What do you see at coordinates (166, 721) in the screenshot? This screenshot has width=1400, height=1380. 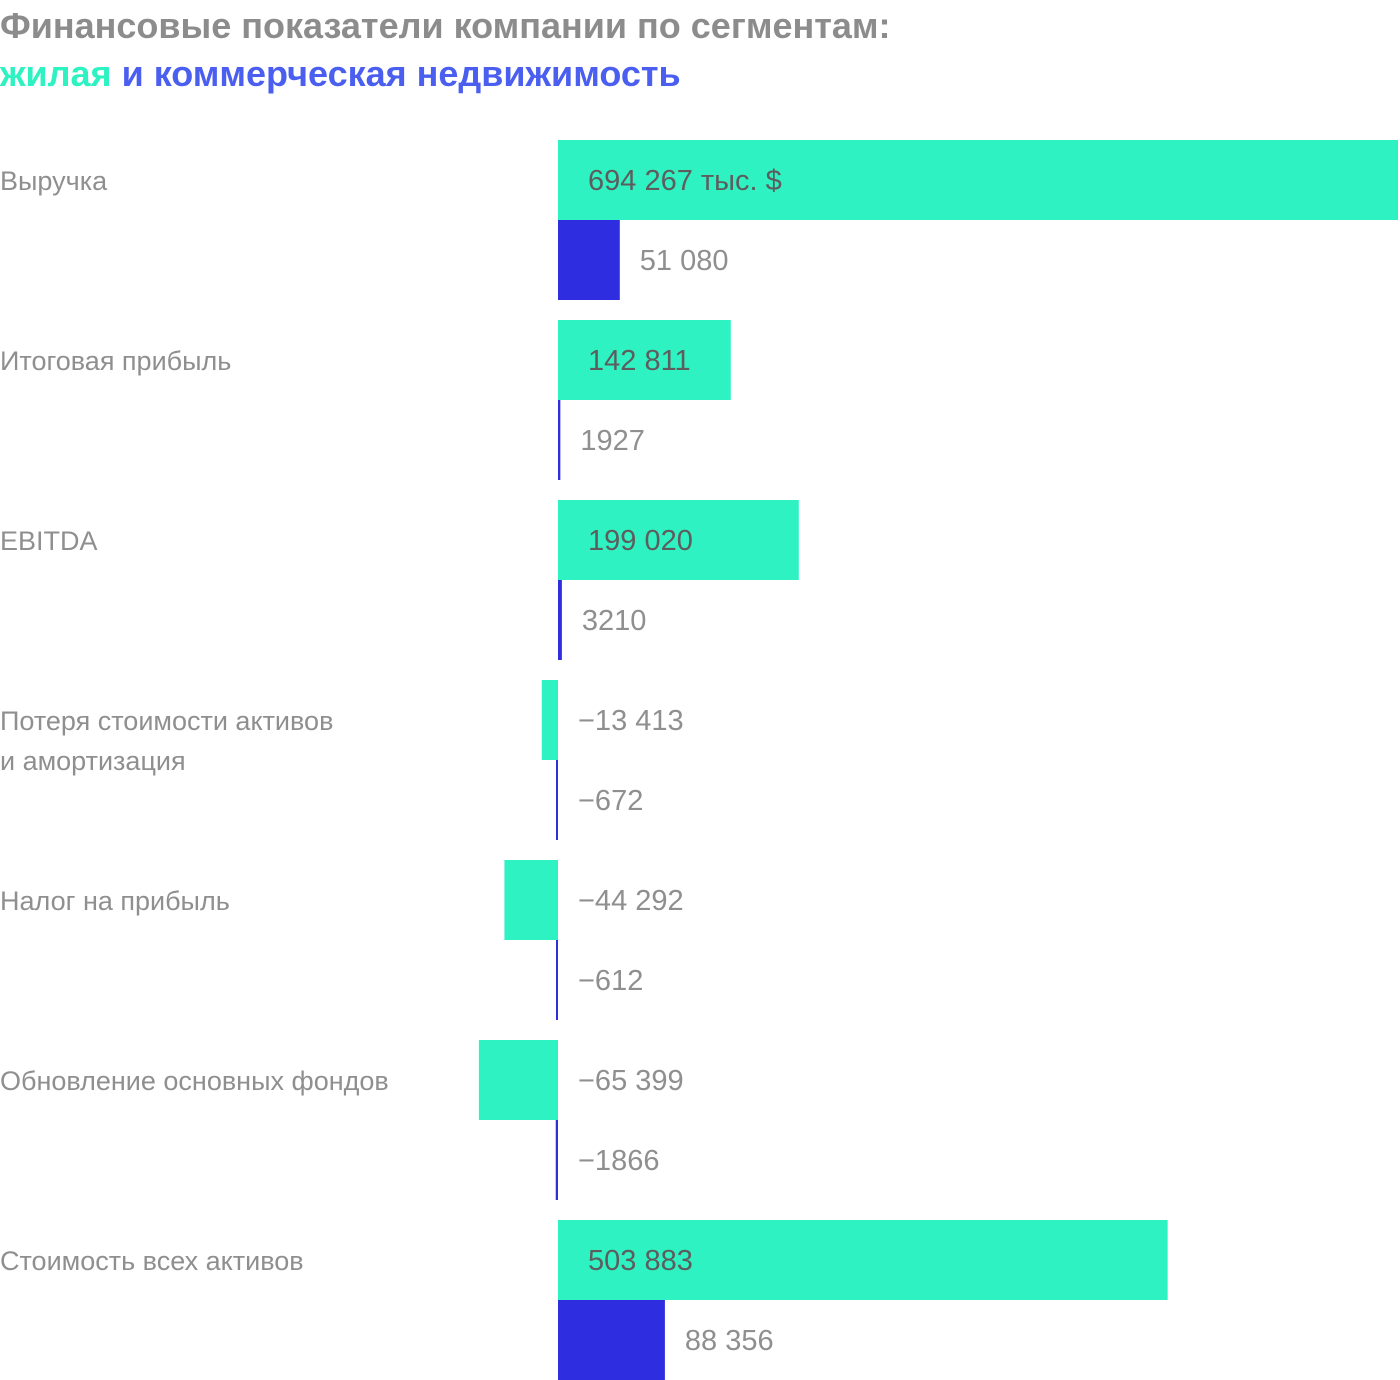 I see `category-label-line: Потеря стоимости активов` at bounding box center [166, 721].